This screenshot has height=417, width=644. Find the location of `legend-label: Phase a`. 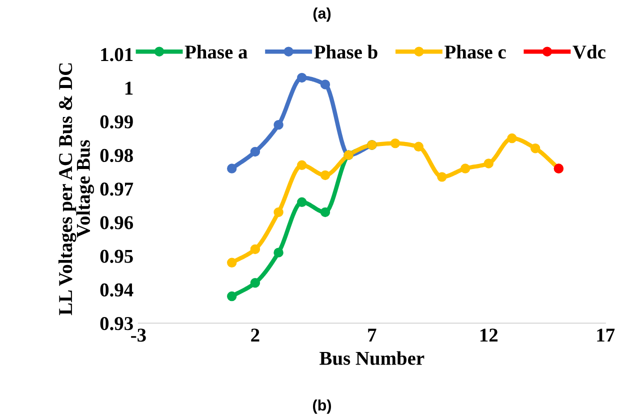

legend-label: Phase a is located at coordinates (216, 51).